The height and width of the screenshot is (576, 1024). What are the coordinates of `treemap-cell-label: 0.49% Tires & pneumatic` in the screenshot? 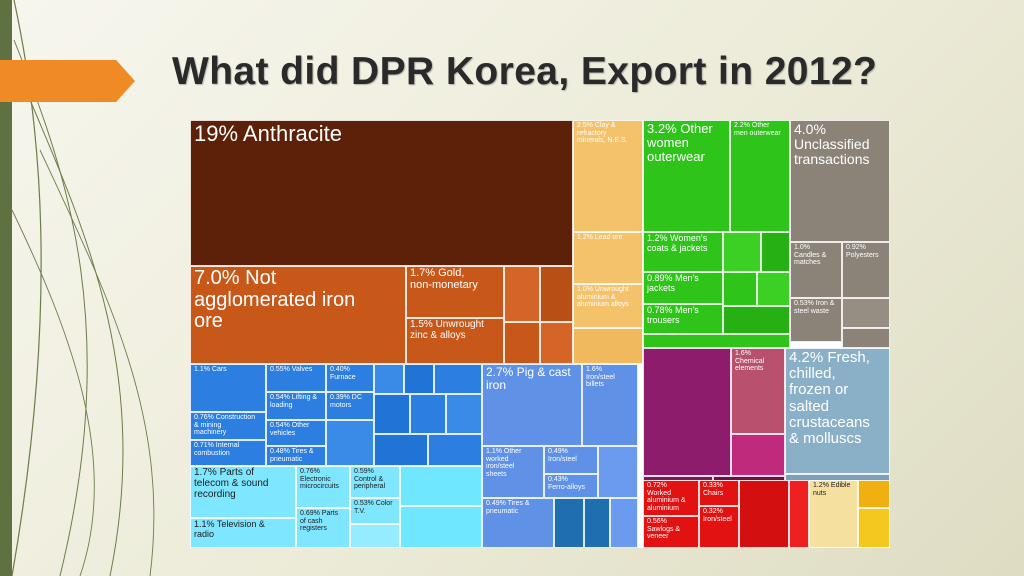 It's located at (508, 507).